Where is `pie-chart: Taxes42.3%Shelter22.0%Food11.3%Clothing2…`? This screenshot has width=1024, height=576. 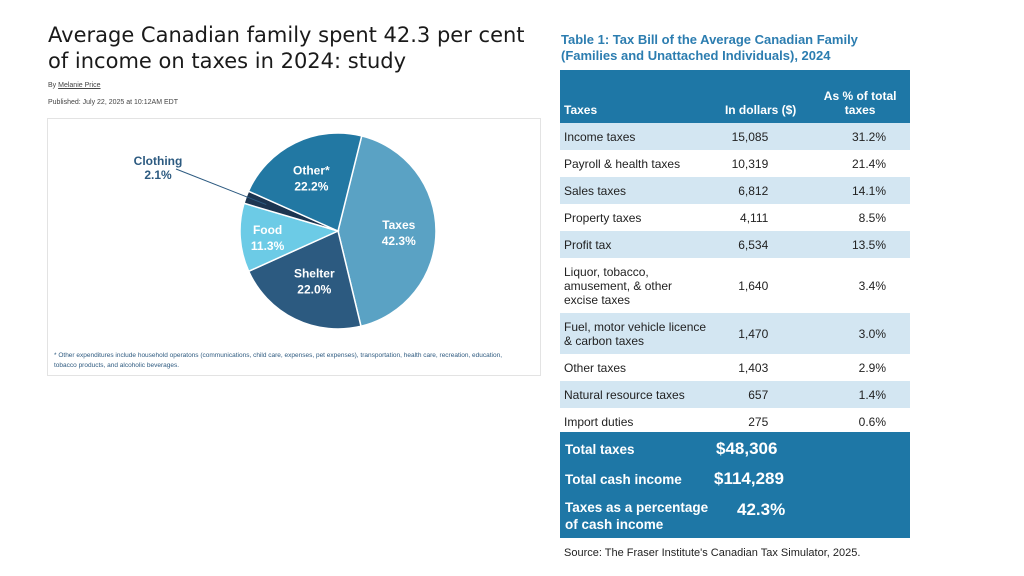 pie-chart: Taxes42.3%Shelter22.0%Food11.3%Clothing2… is located at coordinates (285, 231).